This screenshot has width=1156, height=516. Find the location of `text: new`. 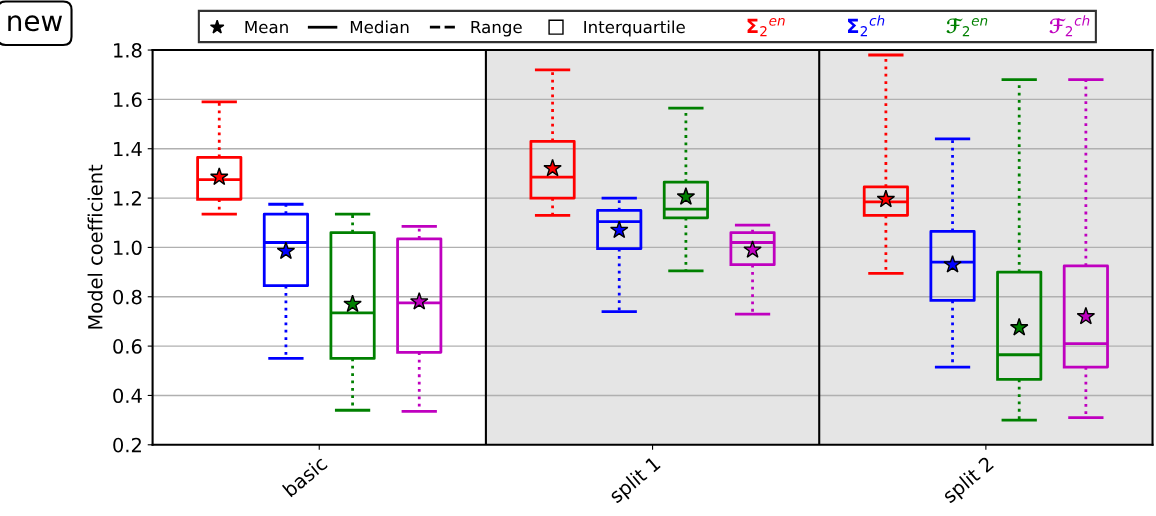

text: new is located at coordinates (35, 23).